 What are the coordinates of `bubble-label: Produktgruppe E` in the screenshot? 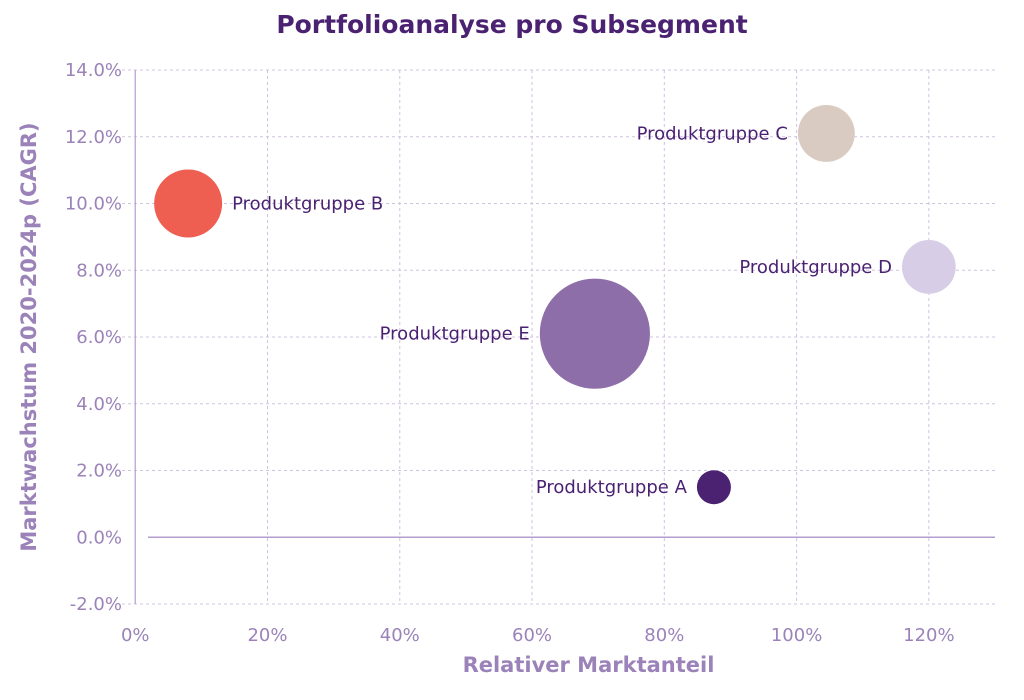 It's located at (455, 334).